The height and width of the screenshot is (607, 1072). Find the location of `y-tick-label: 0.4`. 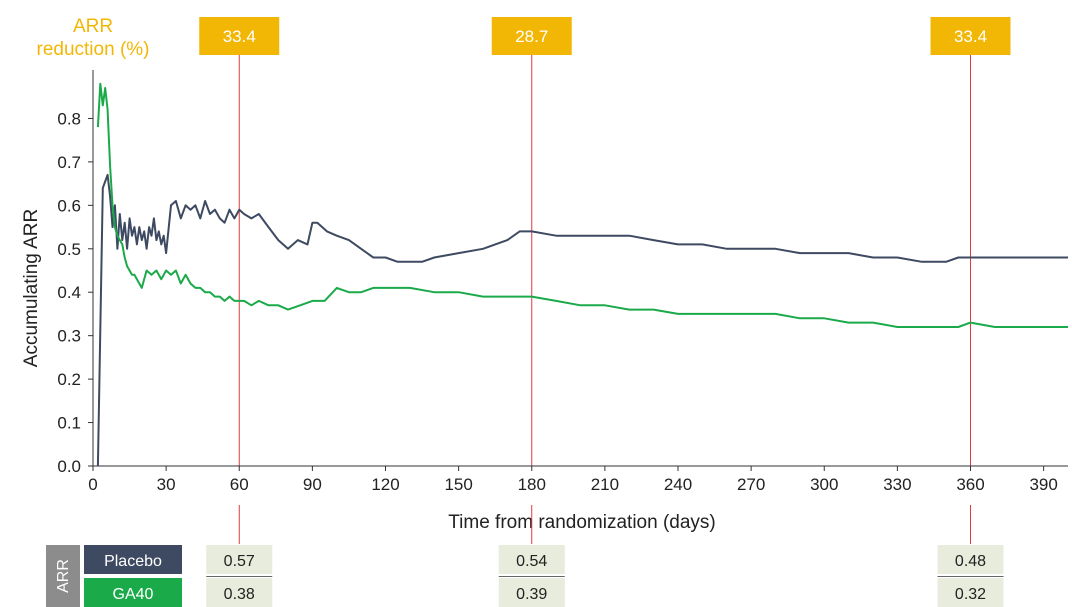

y-tick-label: 0.4 is located at coordinates (69, 292).